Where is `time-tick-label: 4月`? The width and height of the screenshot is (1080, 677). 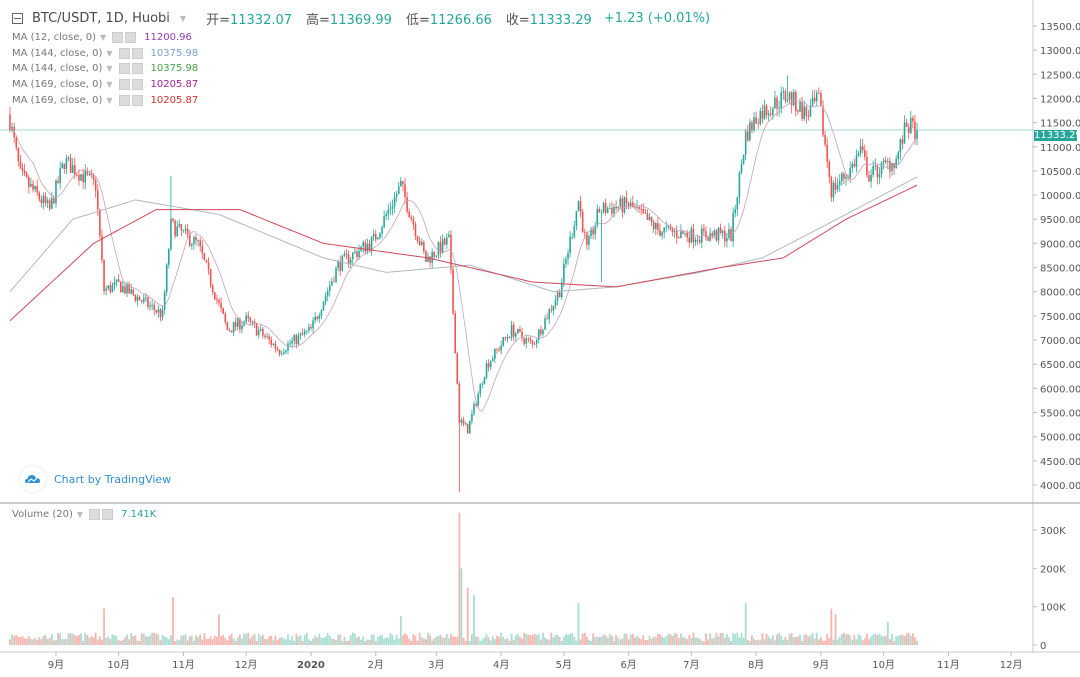
time-tick-label: 4月 is located at coordinates (501, 665).